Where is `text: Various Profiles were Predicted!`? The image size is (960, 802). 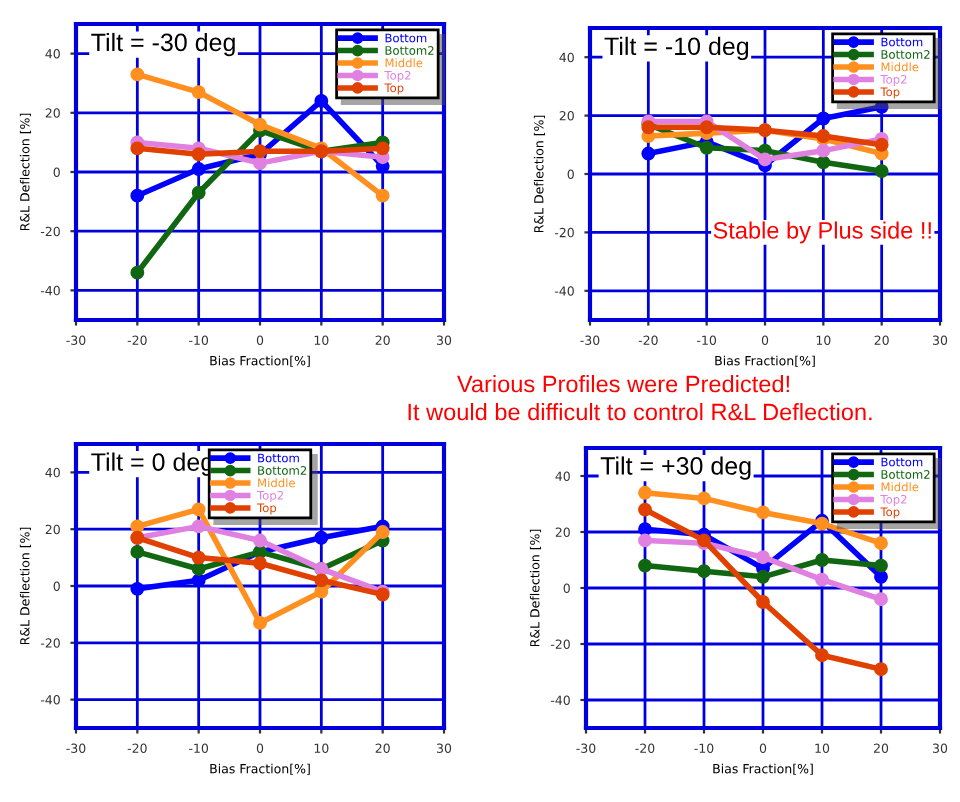 text: Various Profiles were Predicted! is located at coordinates (623, 383).